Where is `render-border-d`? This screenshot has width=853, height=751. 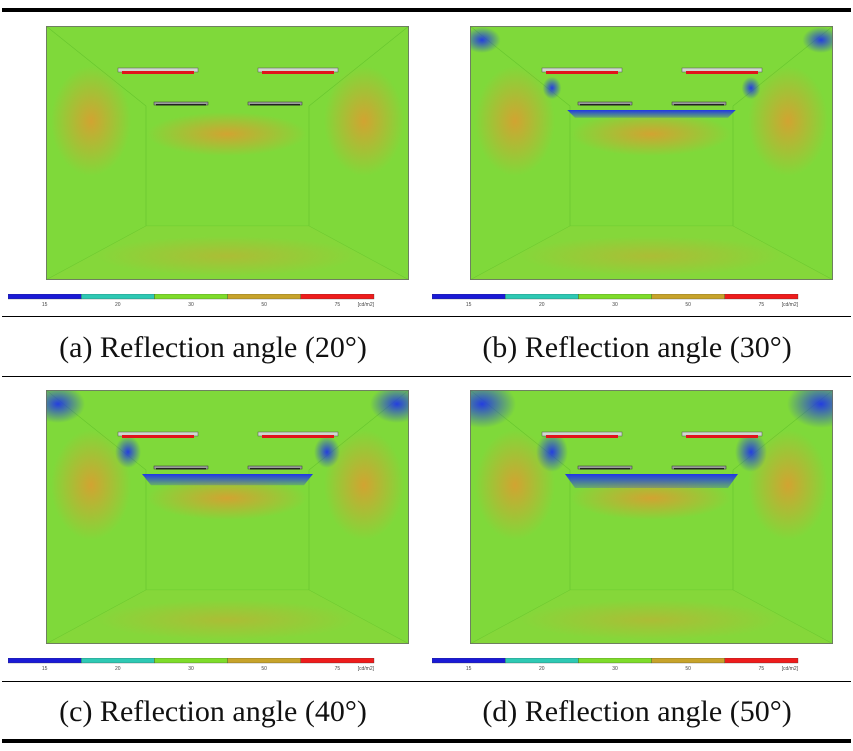 render-border-d is located at coordinates (651, 517).